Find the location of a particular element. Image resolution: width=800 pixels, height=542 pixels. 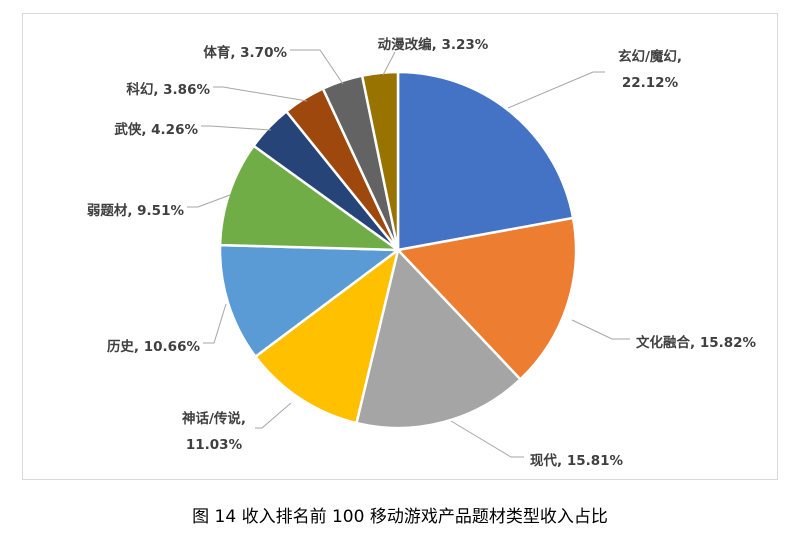

data-label-3: 现代, 15.81% is located at coordinates (577, 460).